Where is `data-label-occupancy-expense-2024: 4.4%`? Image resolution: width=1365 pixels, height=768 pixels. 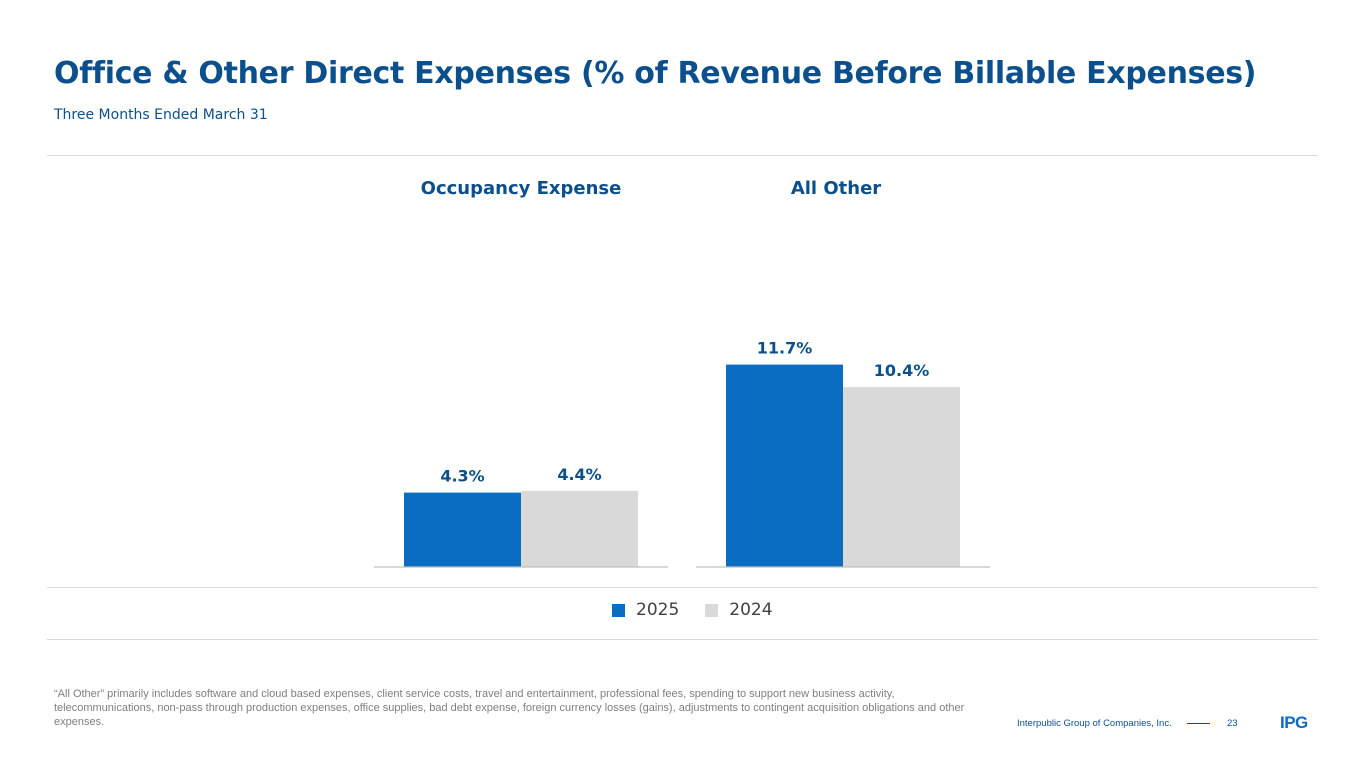
data-label-occupancy-expense-2024: 4.4% is located at coordinates (579, 474).